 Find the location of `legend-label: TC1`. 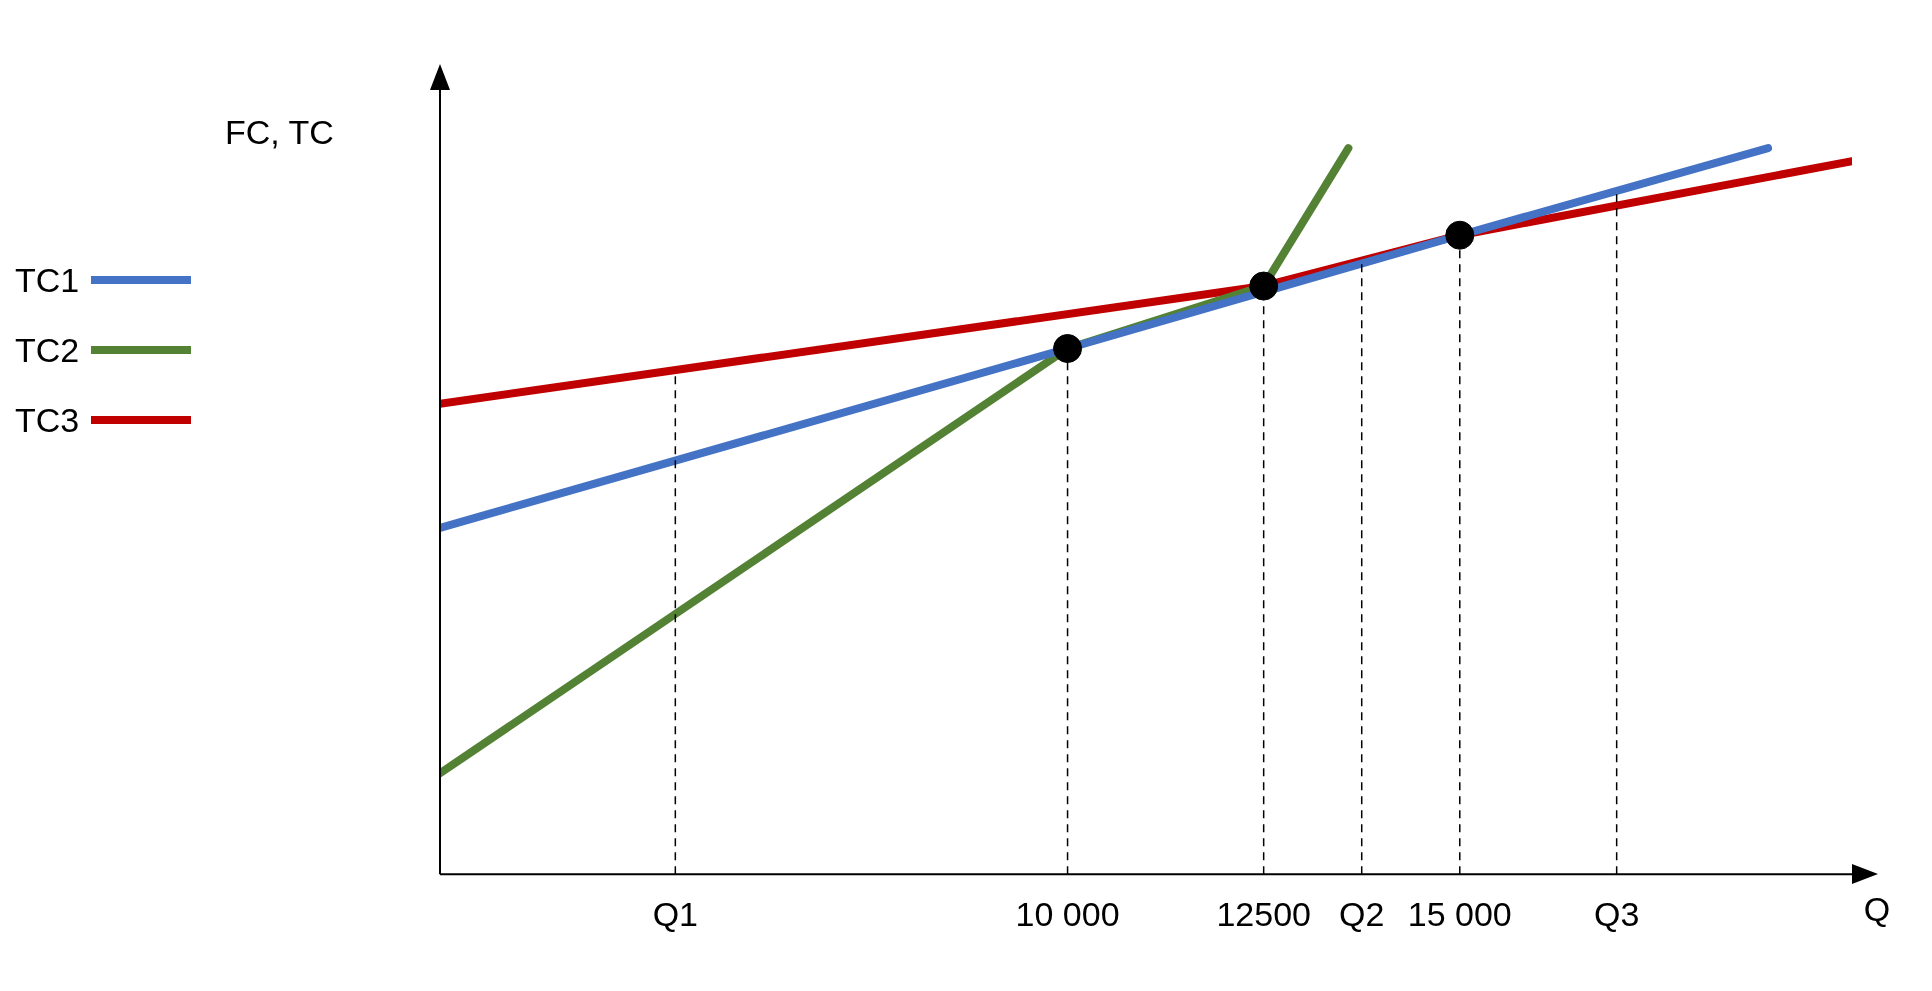

legend-label: TC1 is located at coordinates (47, 280).